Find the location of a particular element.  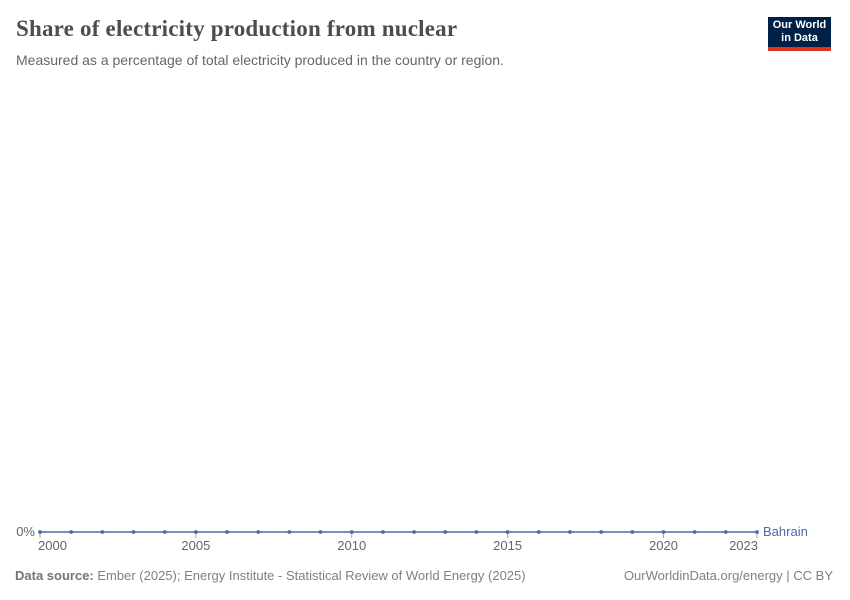

x-axis-tick-label: 2015 is located at coordinates (508, 545).